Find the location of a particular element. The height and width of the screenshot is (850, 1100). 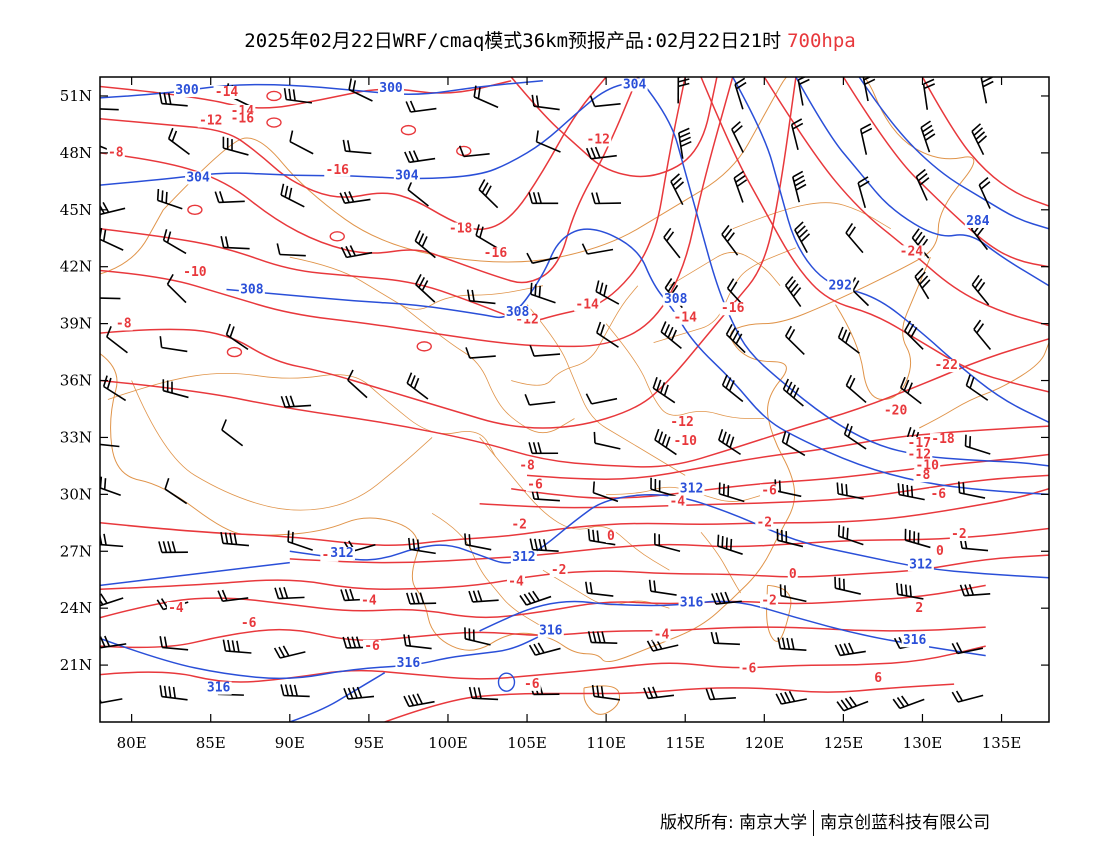

temperature-label: -16 is located at coordinates (733, 308).